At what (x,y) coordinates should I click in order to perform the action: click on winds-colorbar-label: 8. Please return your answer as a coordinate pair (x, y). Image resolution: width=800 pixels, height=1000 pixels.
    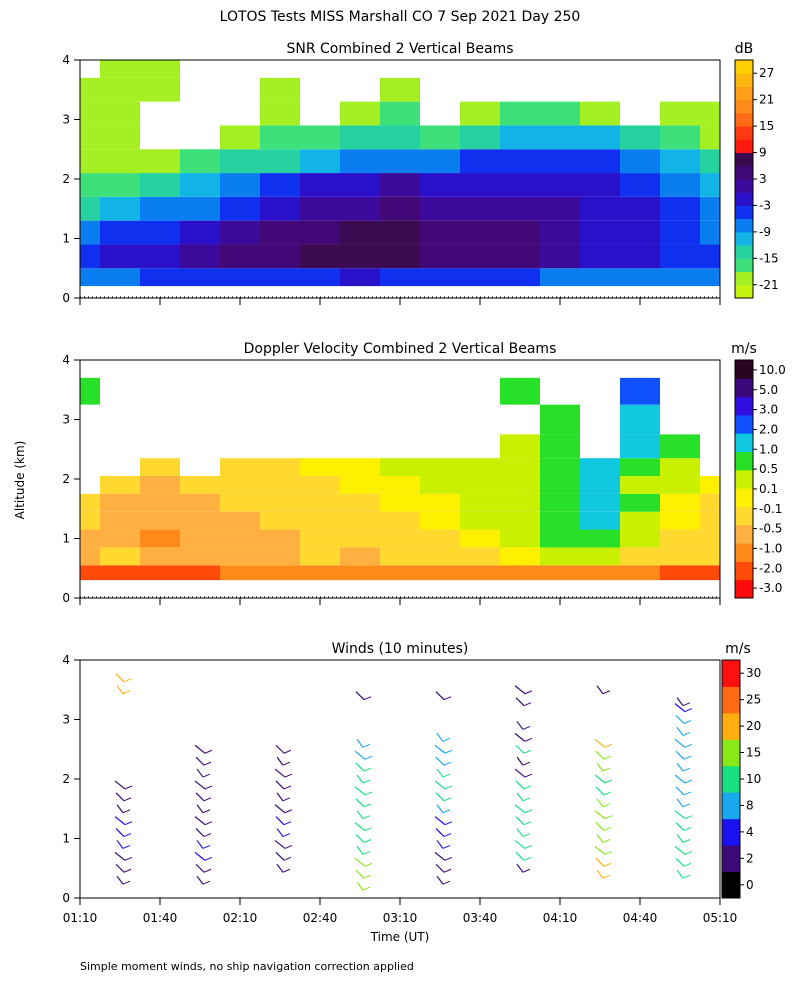
    Looking at the image, I should click on (750, 805).